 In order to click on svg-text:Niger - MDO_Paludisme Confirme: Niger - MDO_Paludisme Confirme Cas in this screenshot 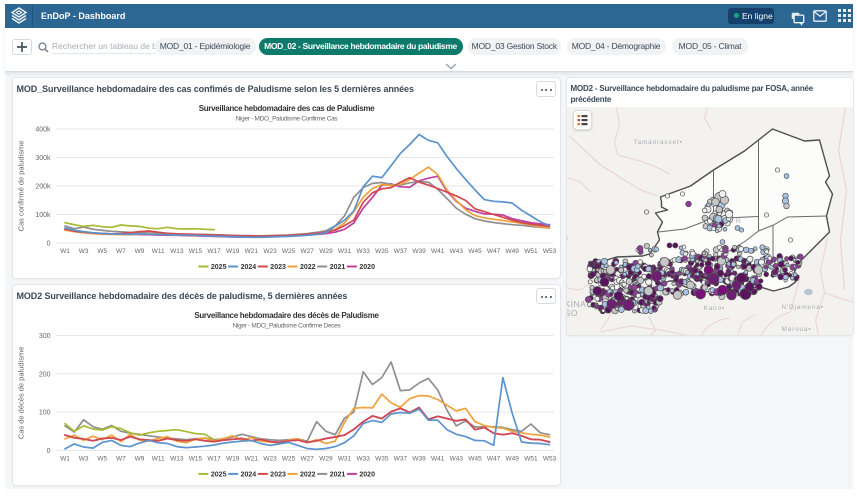, I will do `click(286, 119)`.